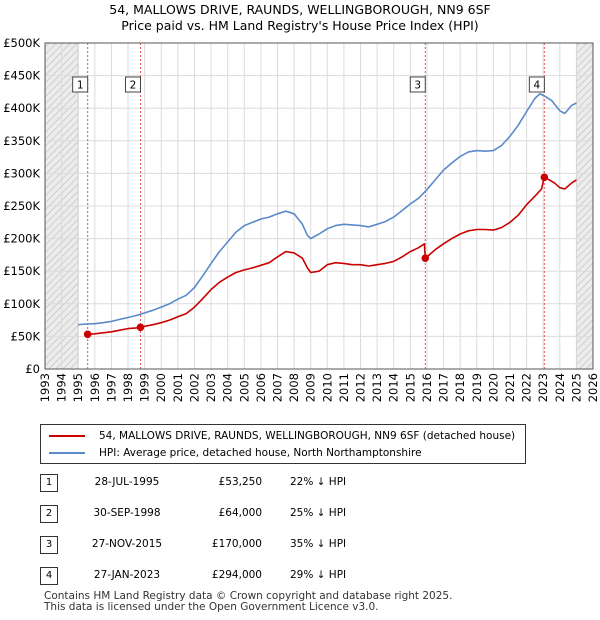  I want to click on x-tick-label: 2023, so click(543, 387).